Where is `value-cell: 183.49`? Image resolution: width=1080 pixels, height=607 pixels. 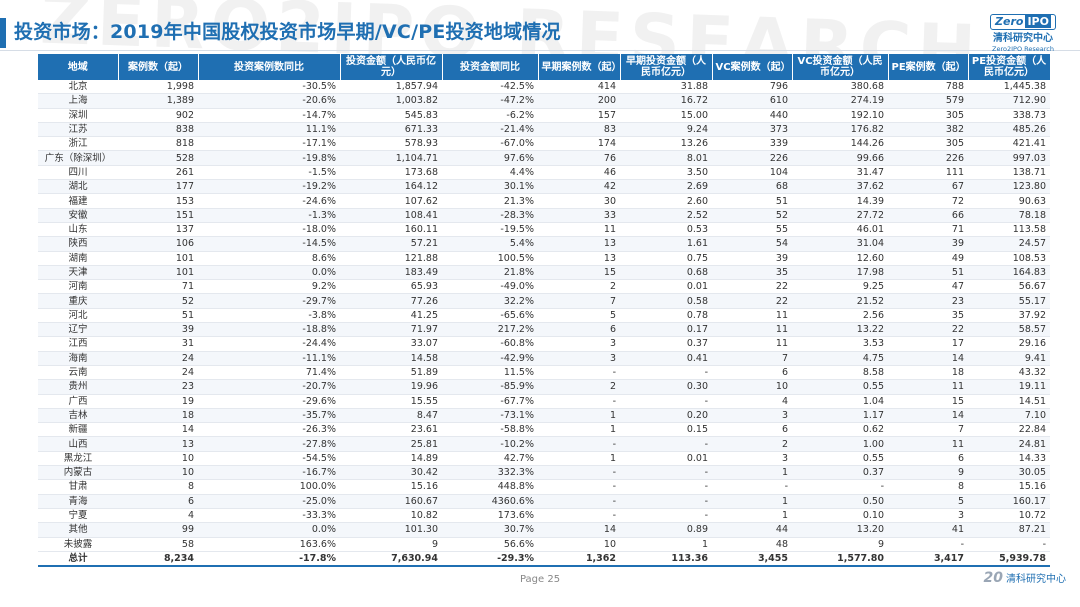 value-cell: 183.49 is located at coordinates (391, 273).